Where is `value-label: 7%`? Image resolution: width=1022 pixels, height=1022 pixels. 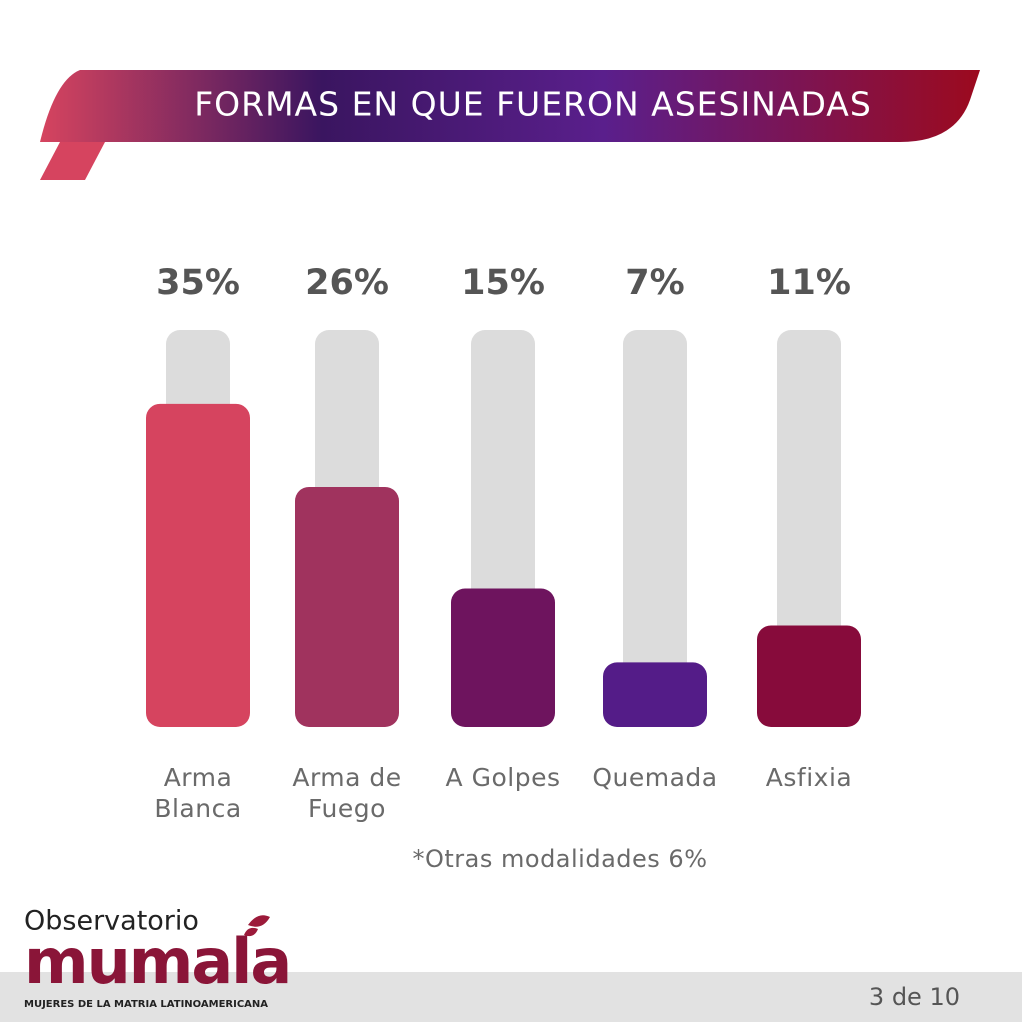
value-label: 7% is located at coordinates (654, 283).